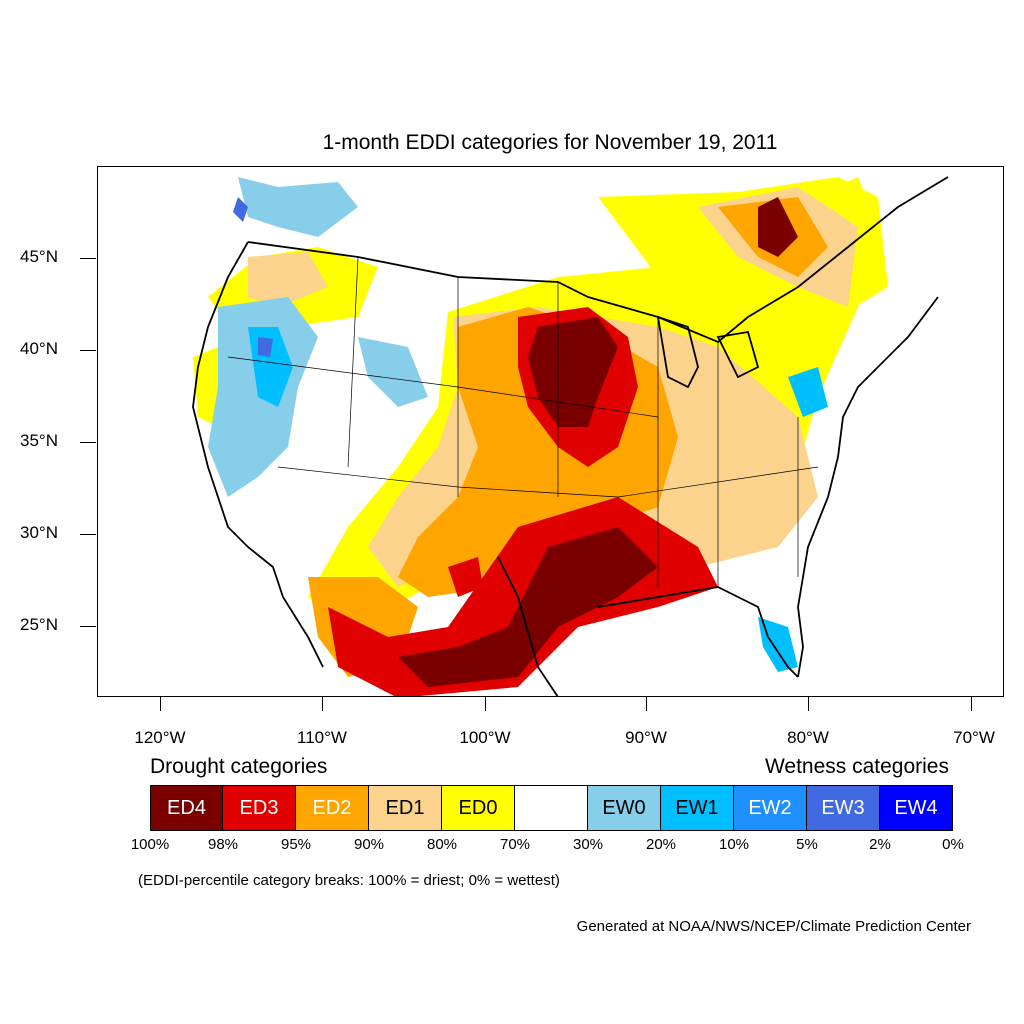  What do you see at coordinates (661, 844) in the screenshot?
I see `legend-percent-tick: 20%` at bounding box center [661, 844].